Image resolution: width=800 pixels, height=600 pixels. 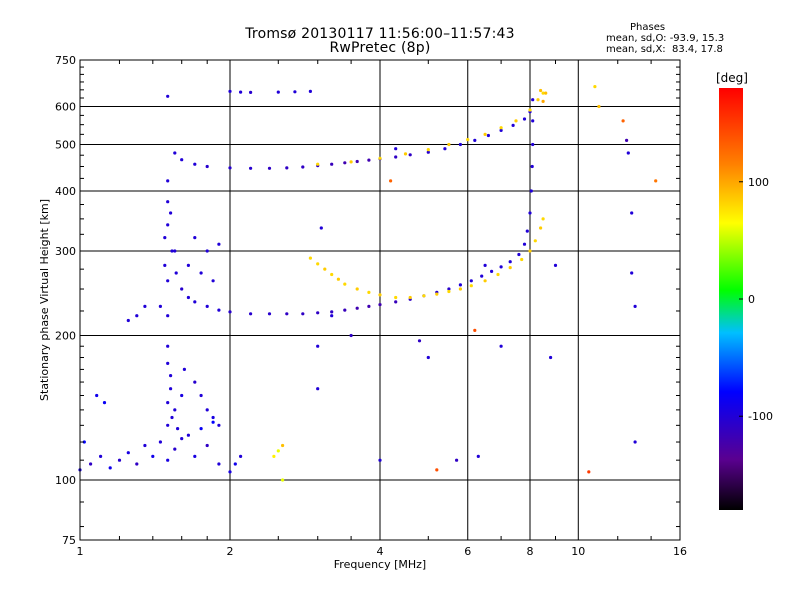 I want to click on y-tick-label: 500, so click(x=65, y=145).